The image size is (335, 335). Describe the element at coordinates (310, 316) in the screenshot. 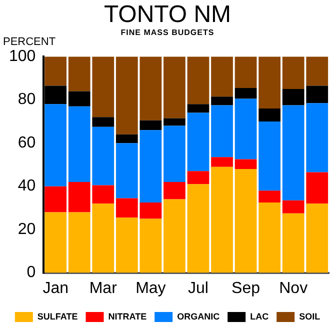

I see `legend-label: SOIL` at that location.